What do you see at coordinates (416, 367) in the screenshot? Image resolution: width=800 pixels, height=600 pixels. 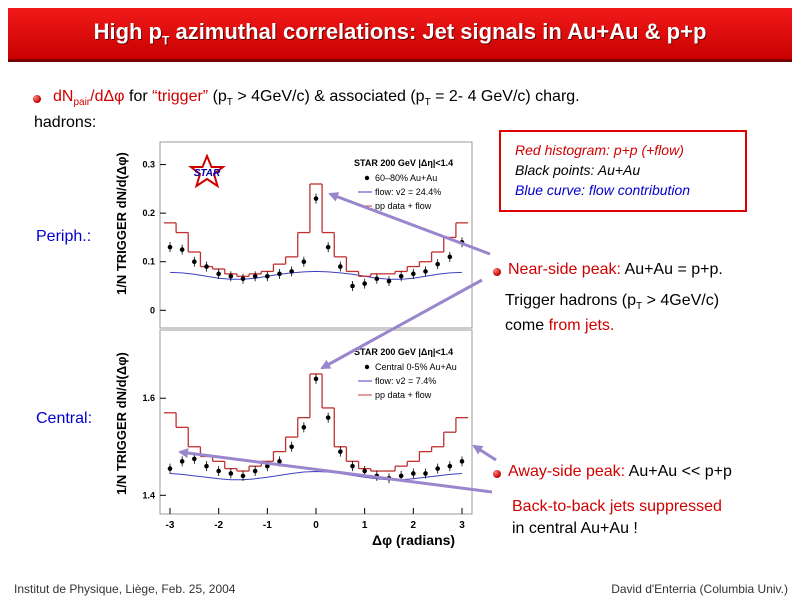 I see `central-legend-0: Central 0-5% Au+Au` at bounding box center [416, 367].